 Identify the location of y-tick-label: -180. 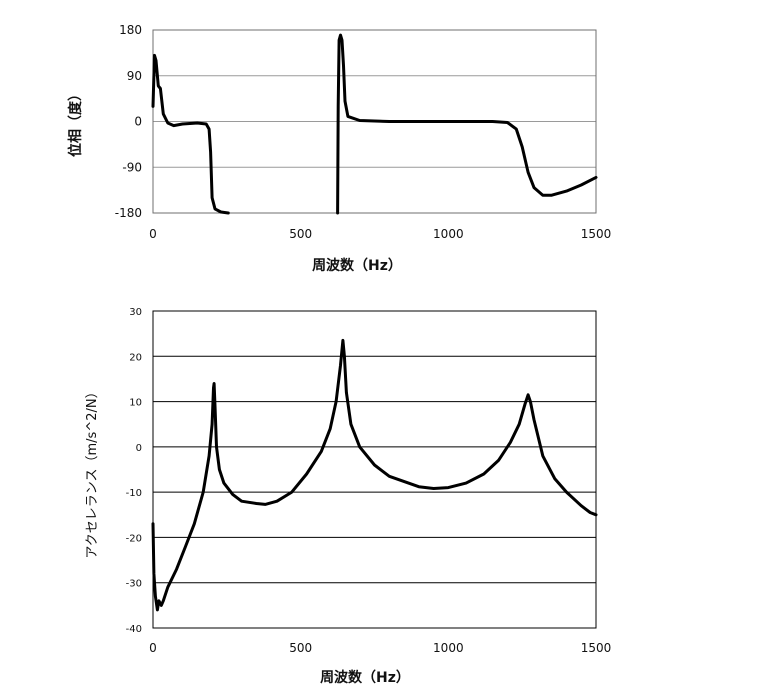
(128, 213).